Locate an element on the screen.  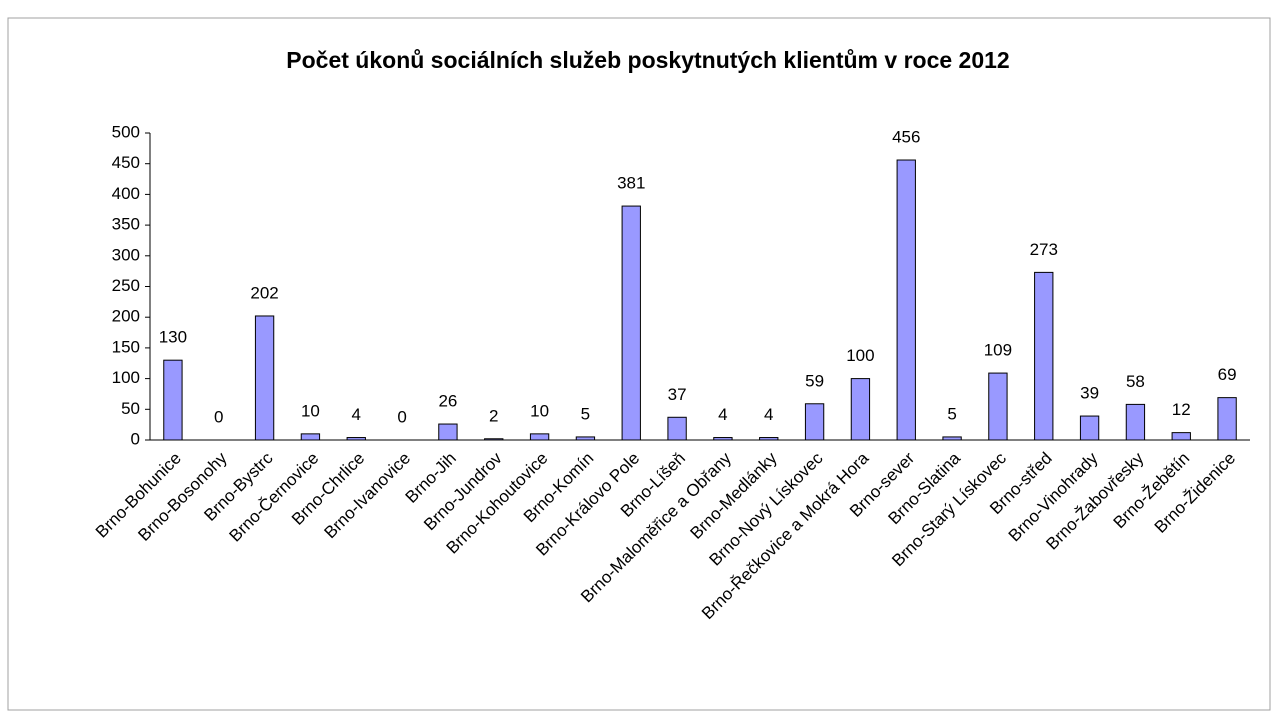
y-tick-label: 350 is located at coordinates (126, 224).